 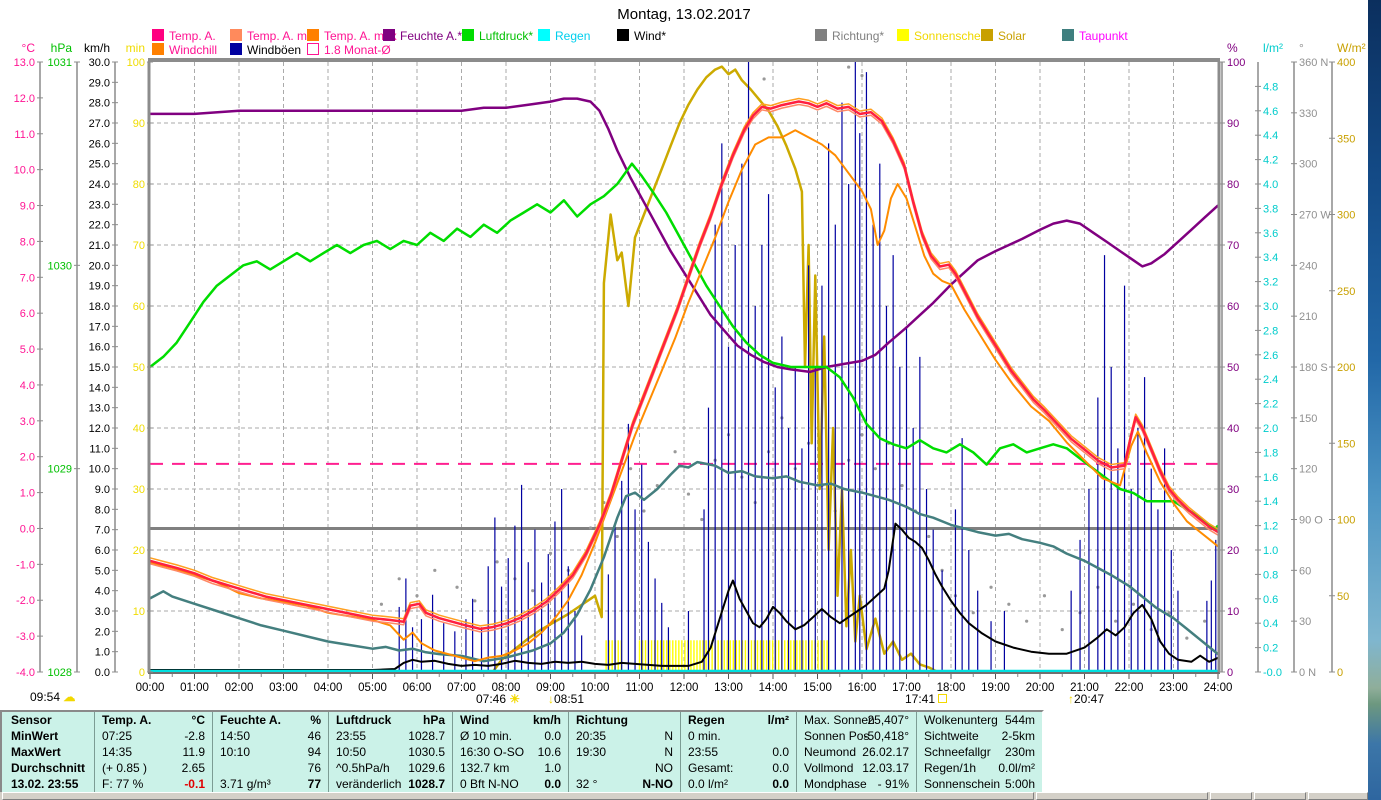 What do you see at coordinates (1232, 48) in the screenshot?
I see `axis-header-pct: %` at bounding box center [1232, 48].